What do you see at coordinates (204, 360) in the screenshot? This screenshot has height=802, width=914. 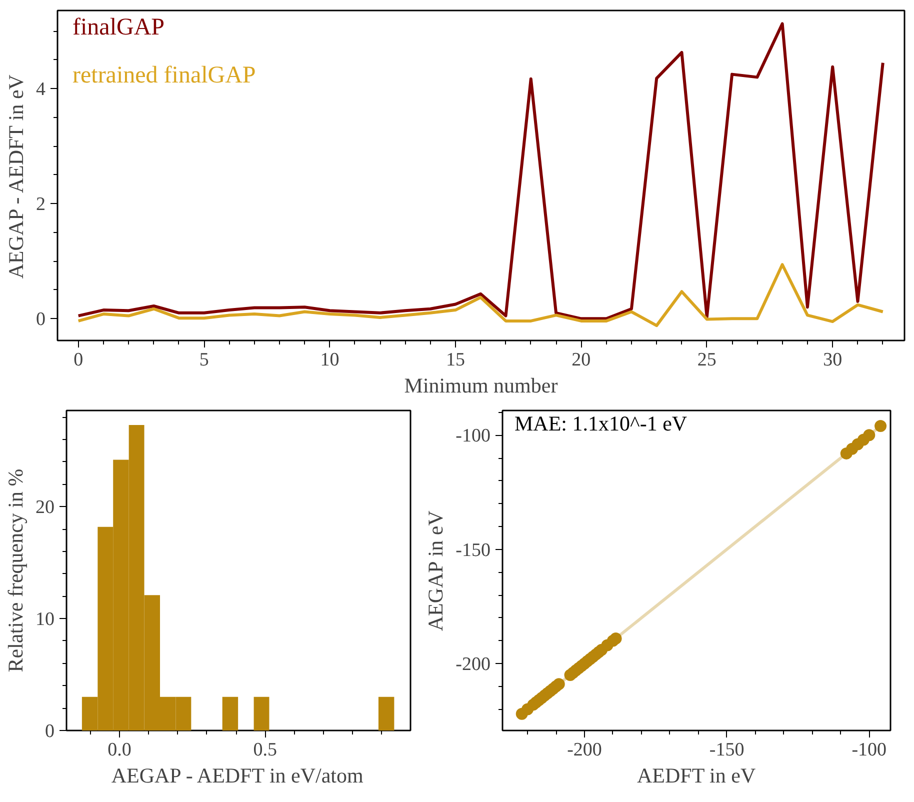 I see `x-tick-label: 5` at bounding box center [204, 360].